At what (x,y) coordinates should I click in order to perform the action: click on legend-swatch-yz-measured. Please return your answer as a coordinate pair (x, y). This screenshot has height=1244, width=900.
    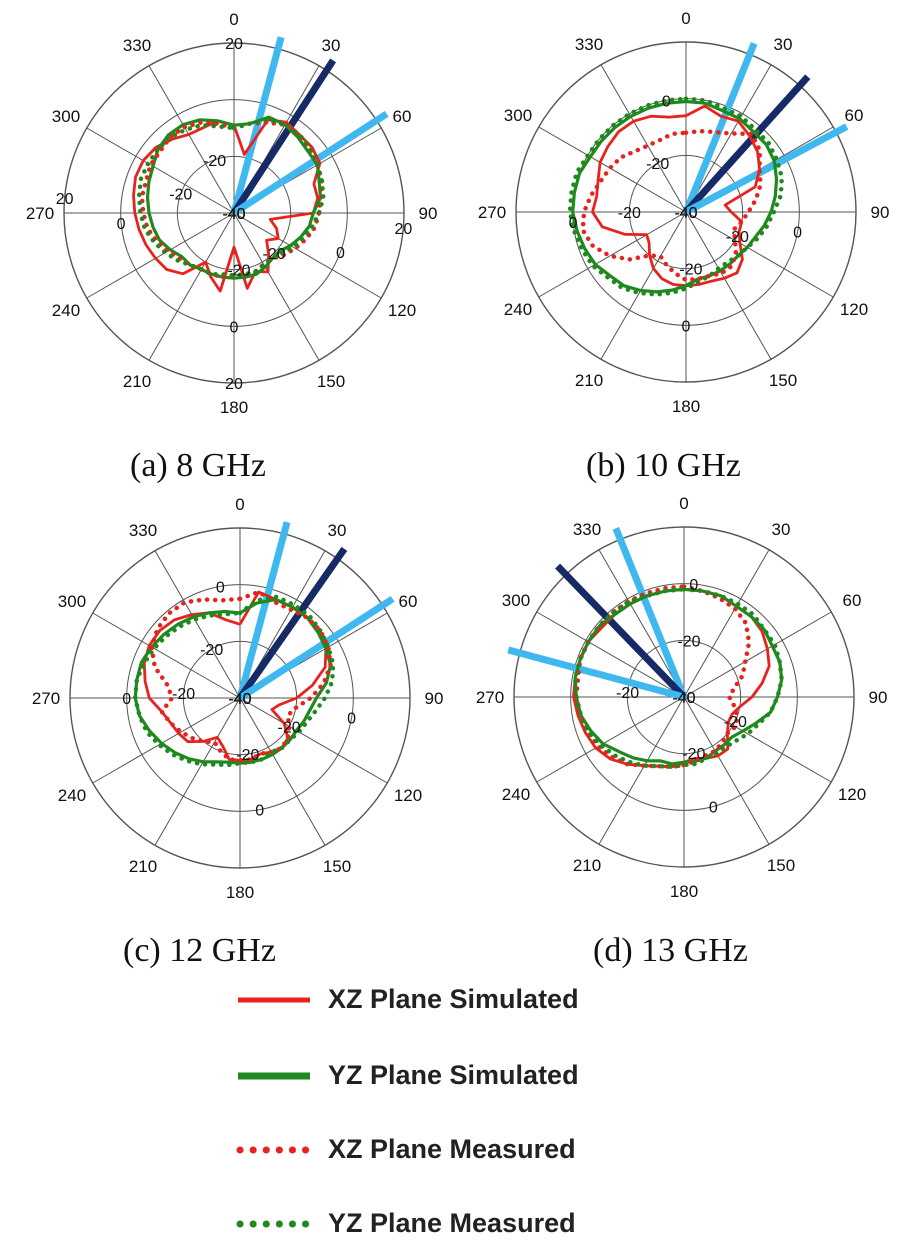
    Looking at the image, I should click on (274, 1224).